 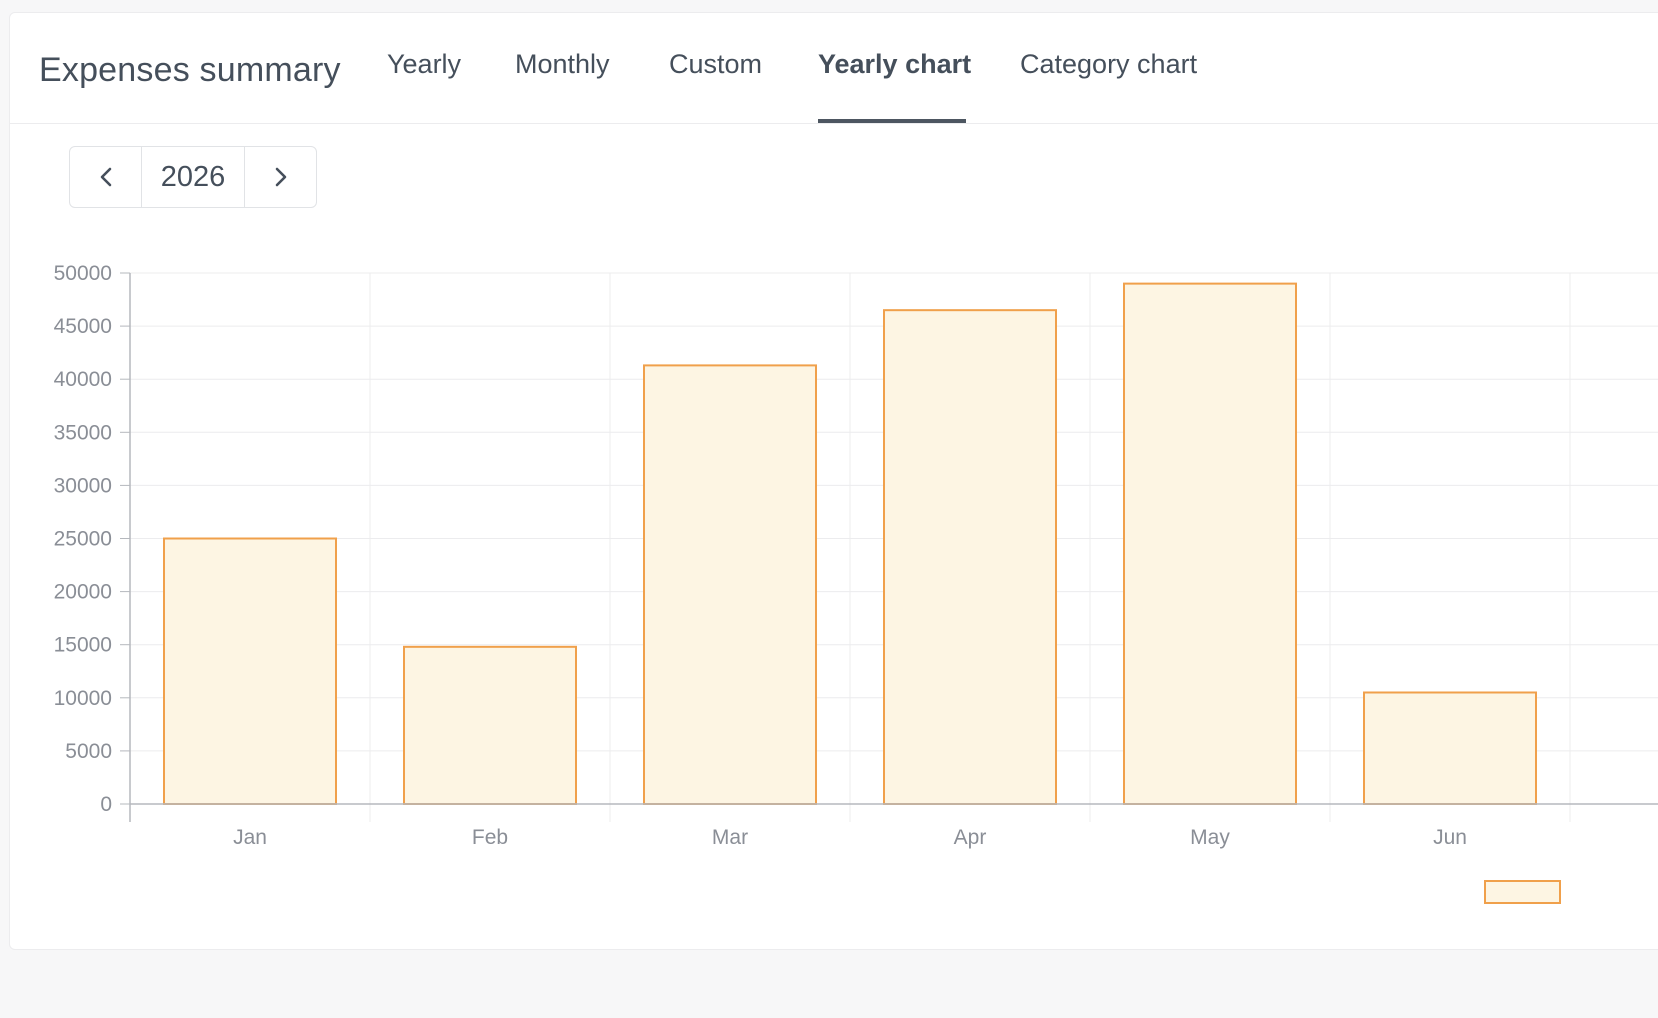 What do you see at coordinates (83, 592) in the screenshot?
I see `y-tick-label: 20000` at bounding box center [83, 592].